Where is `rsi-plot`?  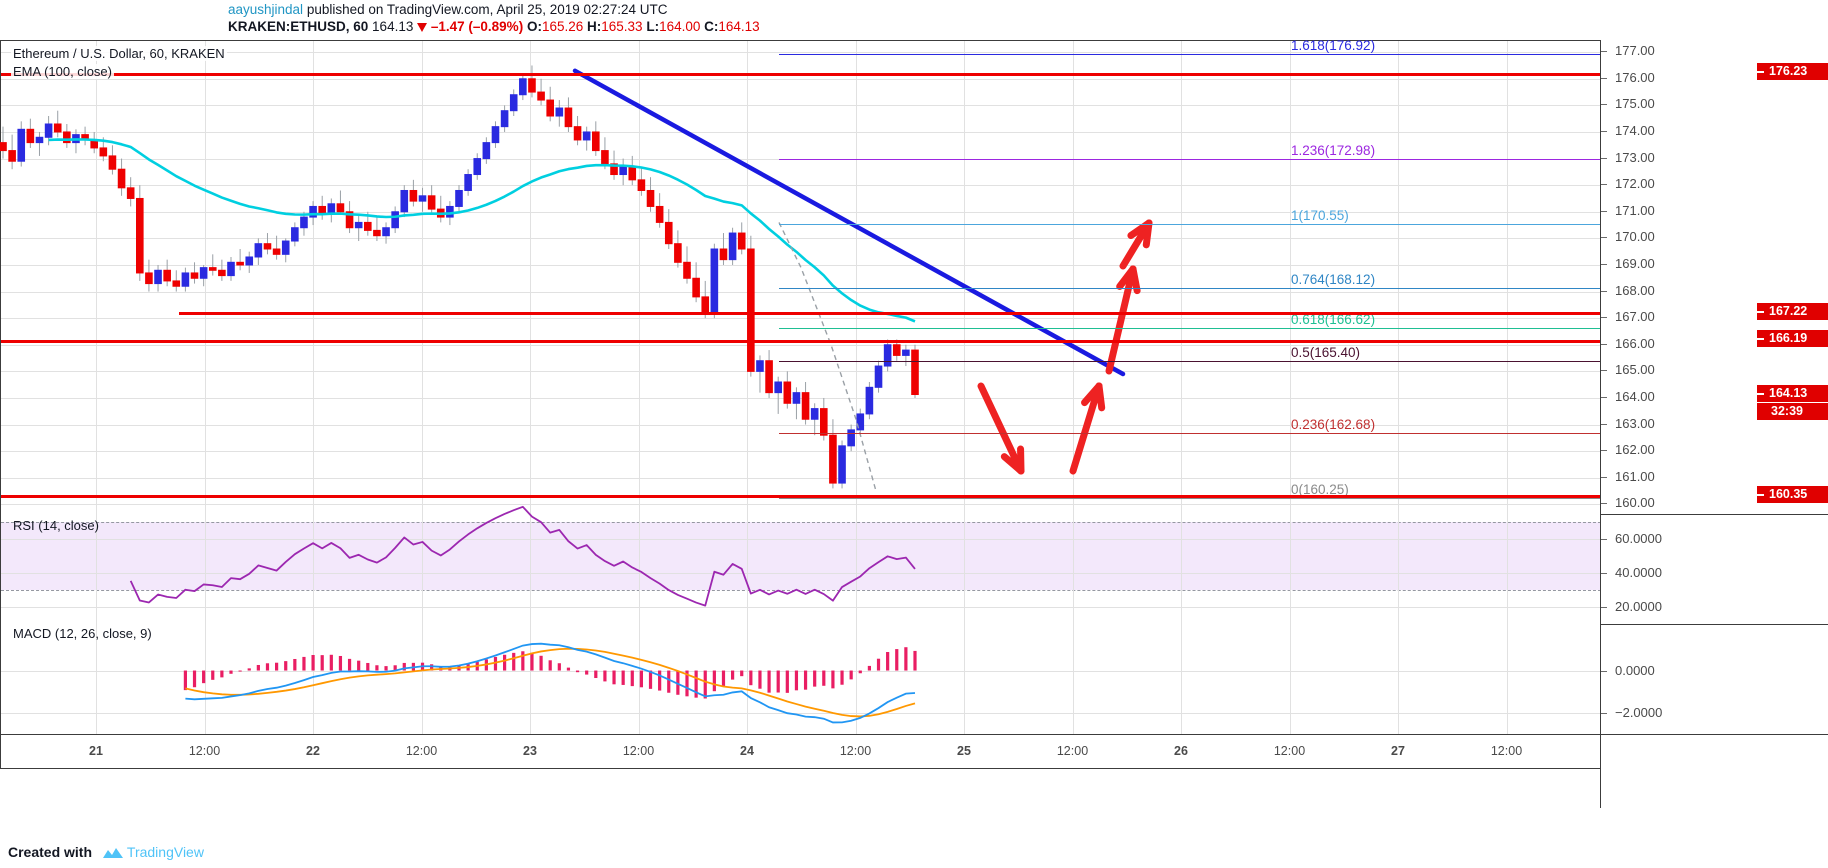 rsi-plot is located at coordinates (522, 556).